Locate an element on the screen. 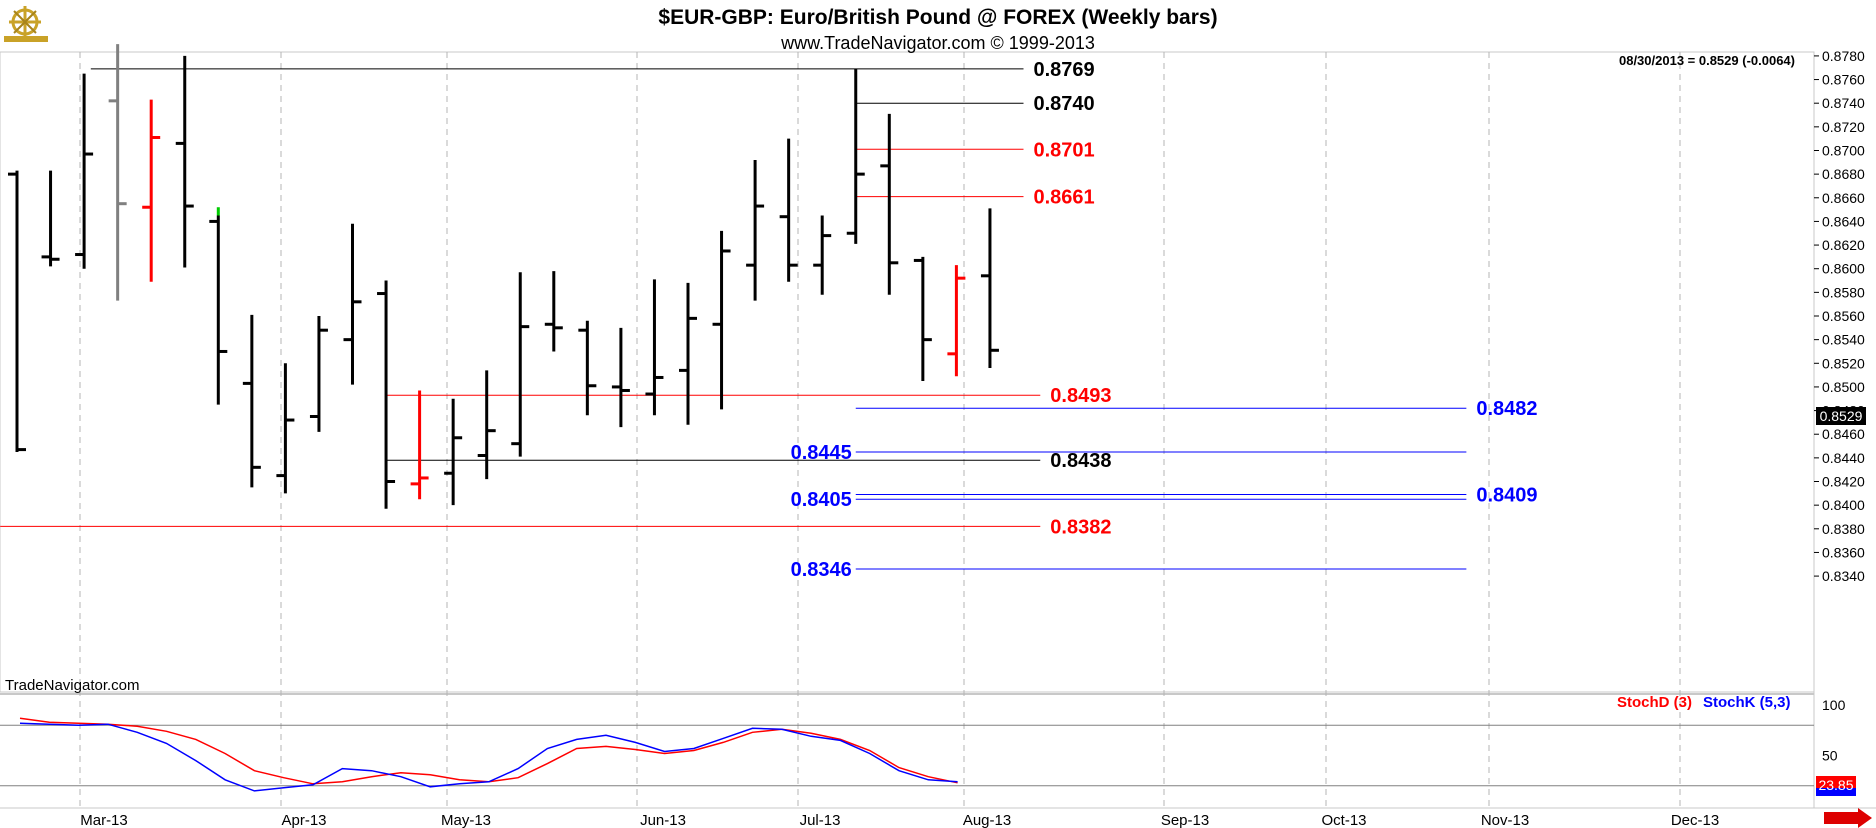 Image resolution: width=1876 pixels, height=828 pixels. level-label: 0.8482 is located at coordinates (1506, 409).